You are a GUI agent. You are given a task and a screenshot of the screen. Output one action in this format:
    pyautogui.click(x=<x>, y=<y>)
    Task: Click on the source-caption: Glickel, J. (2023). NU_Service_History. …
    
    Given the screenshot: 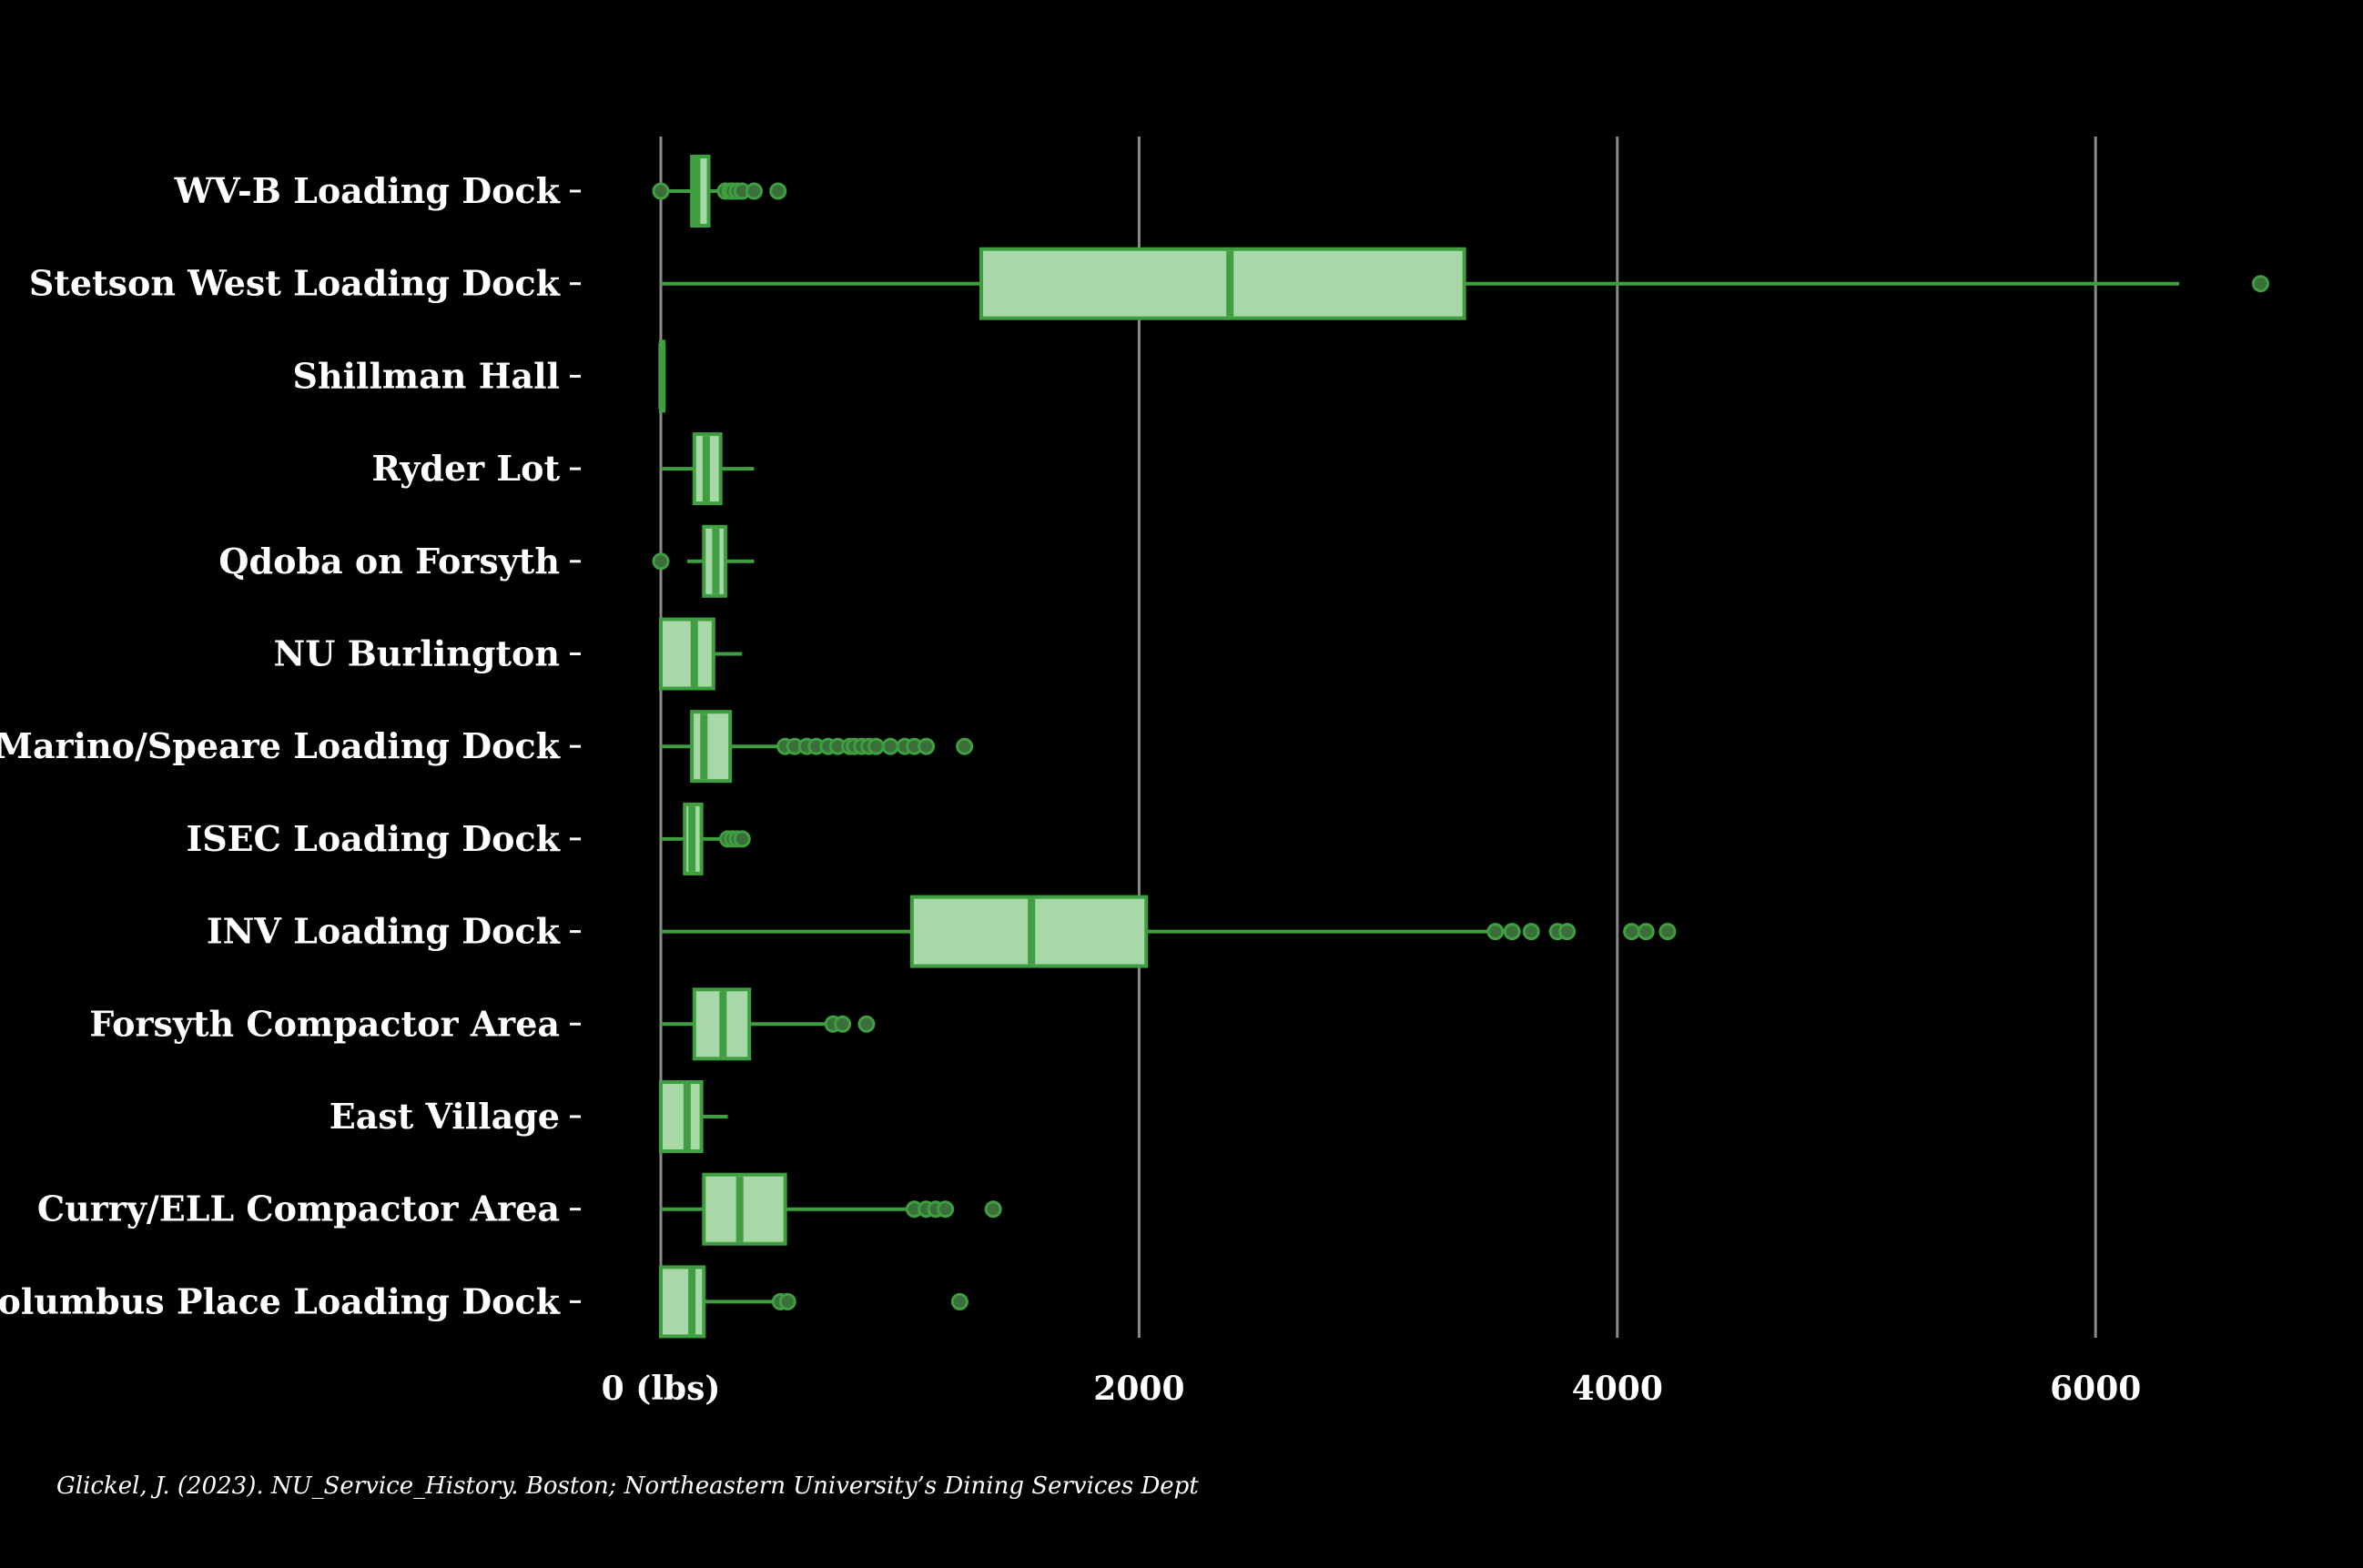 What is the action you would take?
    pyautogui.click(x=627, y=1486)
    